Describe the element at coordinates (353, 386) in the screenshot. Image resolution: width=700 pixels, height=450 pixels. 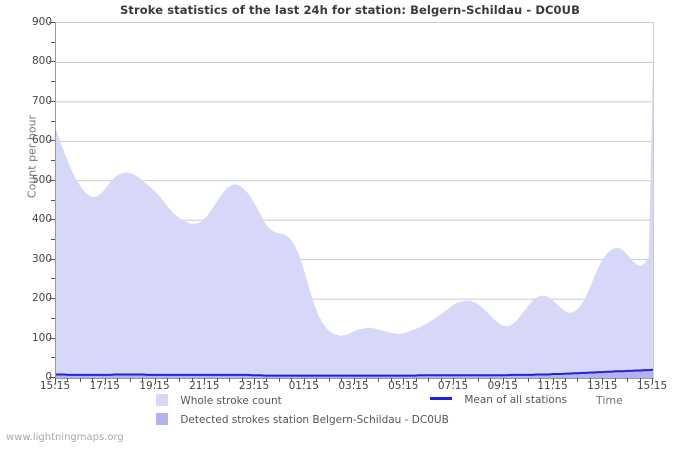
I see `x-tick-label: 03:15` at that location.